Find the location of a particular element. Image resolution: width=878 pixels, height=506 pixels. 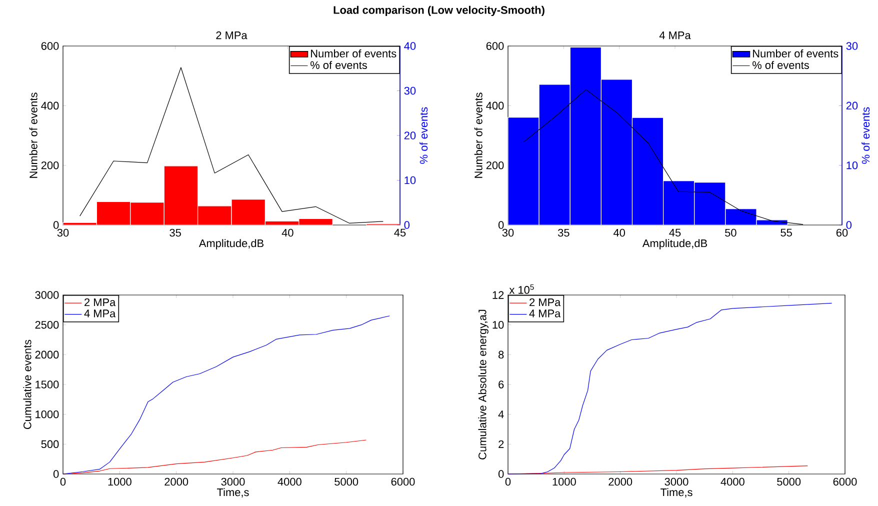

x-tick-label: 55 is located at coordinates (786, 232).